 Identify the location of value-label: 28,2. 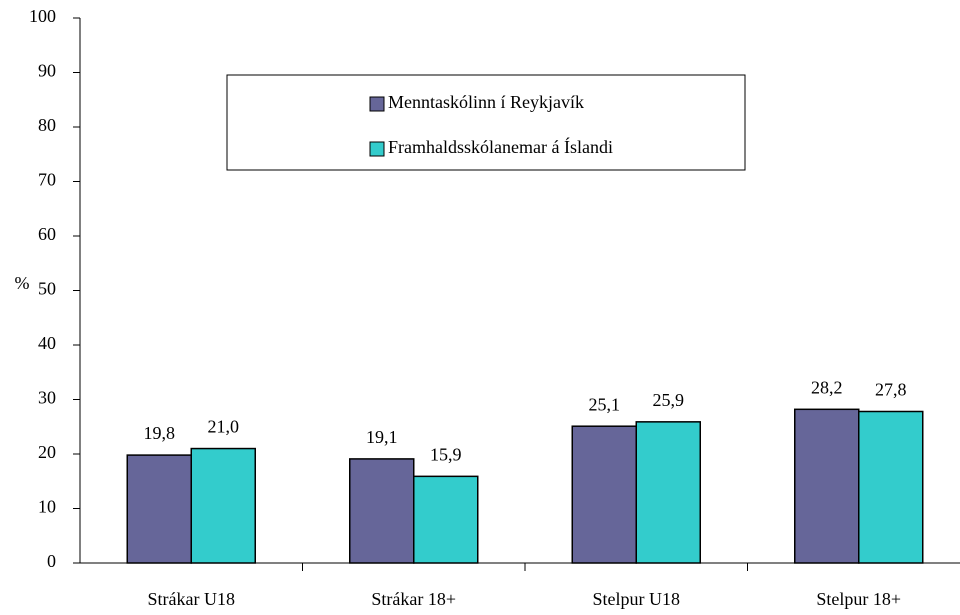
(827, 387).